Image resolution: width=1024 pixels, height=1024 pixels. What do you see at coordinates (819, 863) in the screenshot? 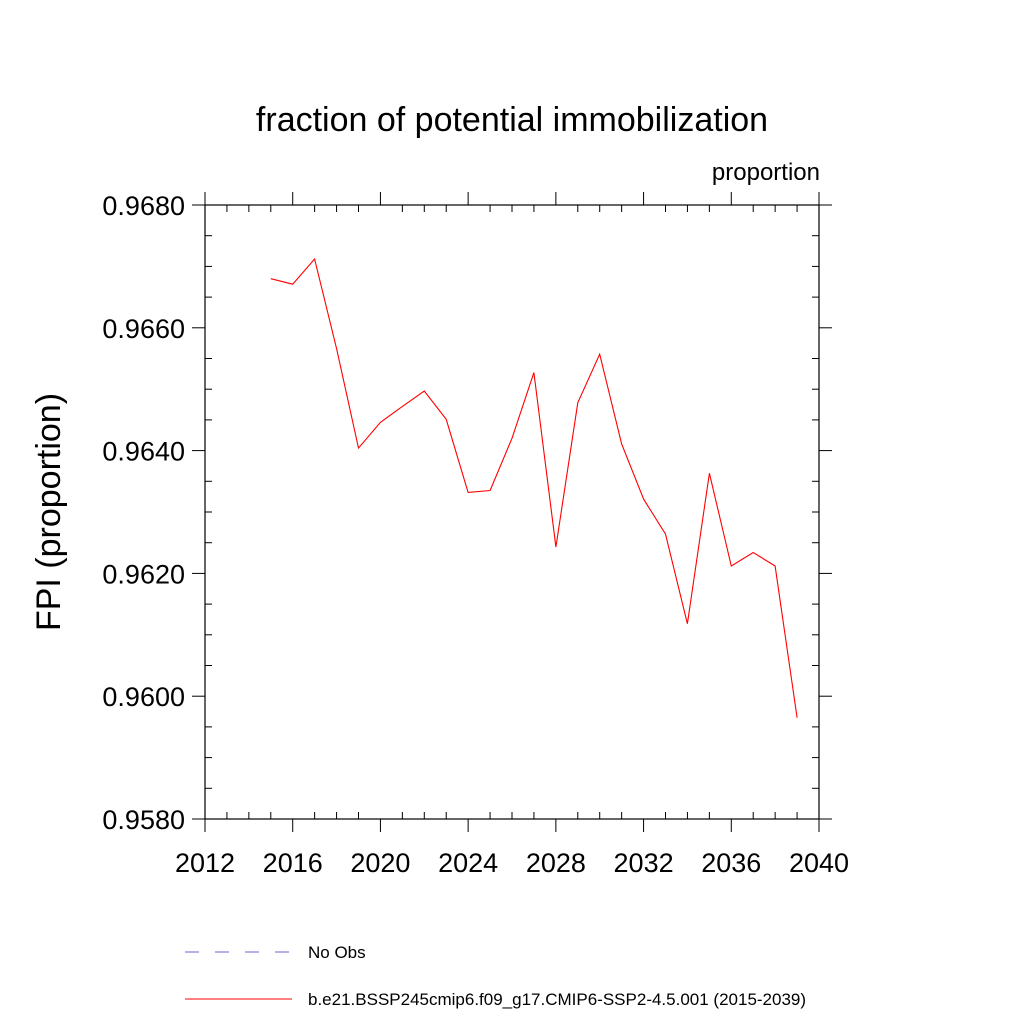
I see `x-tick-label: 2040` at bounding box center [819, 863].